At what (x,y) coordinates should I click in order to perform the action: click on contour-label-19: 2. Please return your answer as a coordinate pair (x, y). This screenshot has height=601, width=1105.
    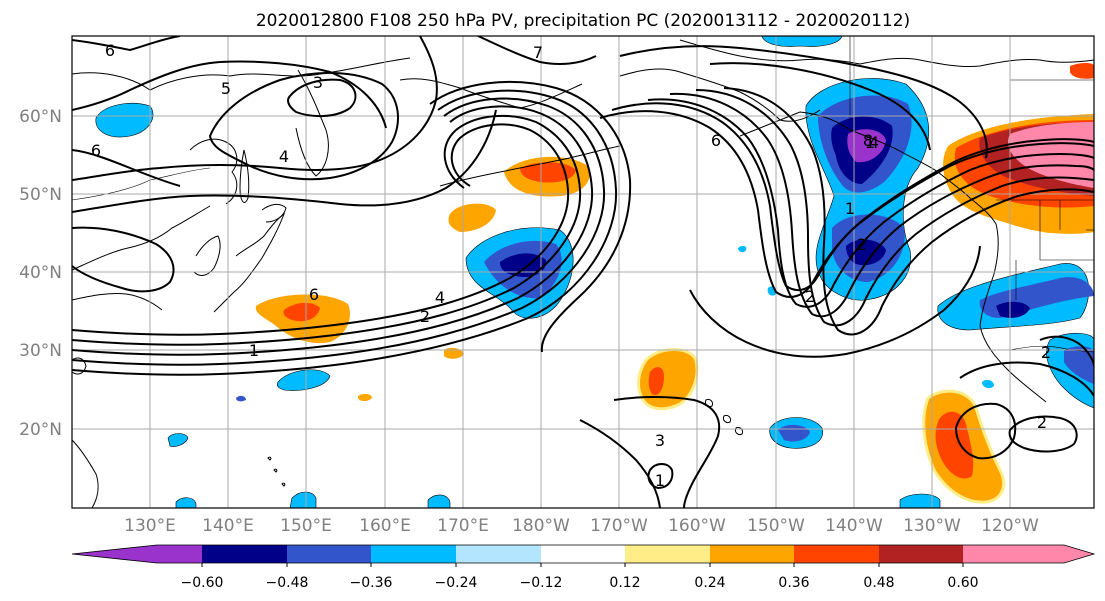
    Looking at the image, I should click on (862, 244).